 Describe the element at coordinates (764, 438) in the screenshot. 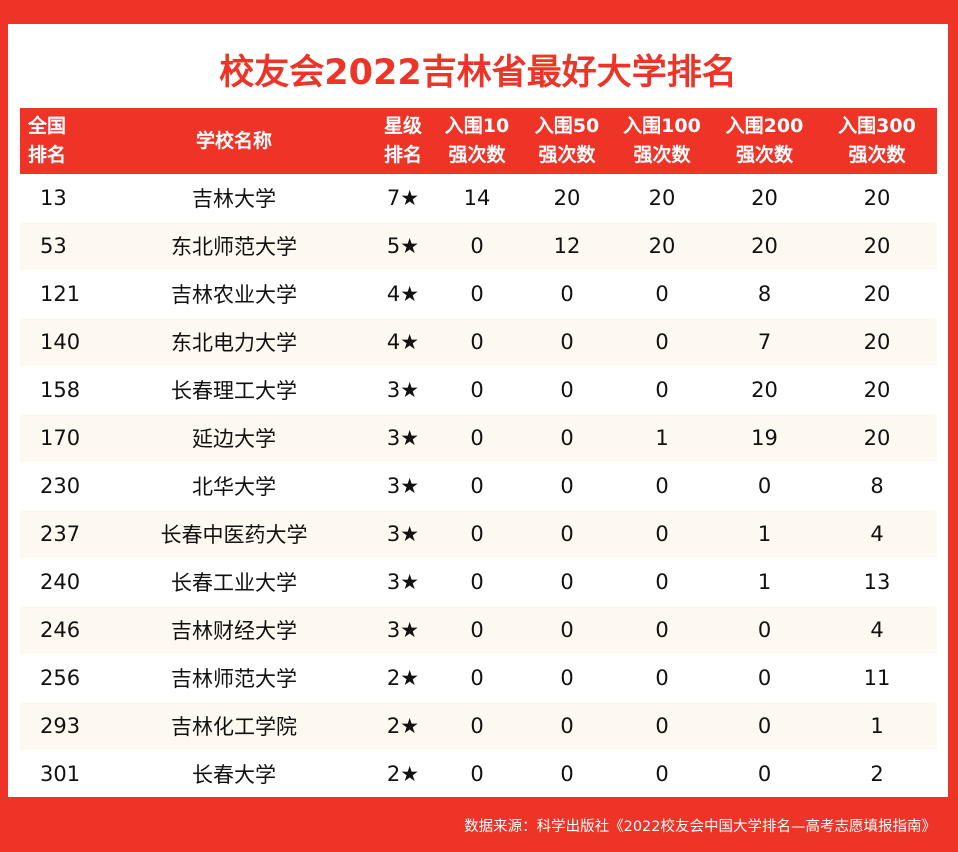

I see `cell-top200-count: 19` at that location.